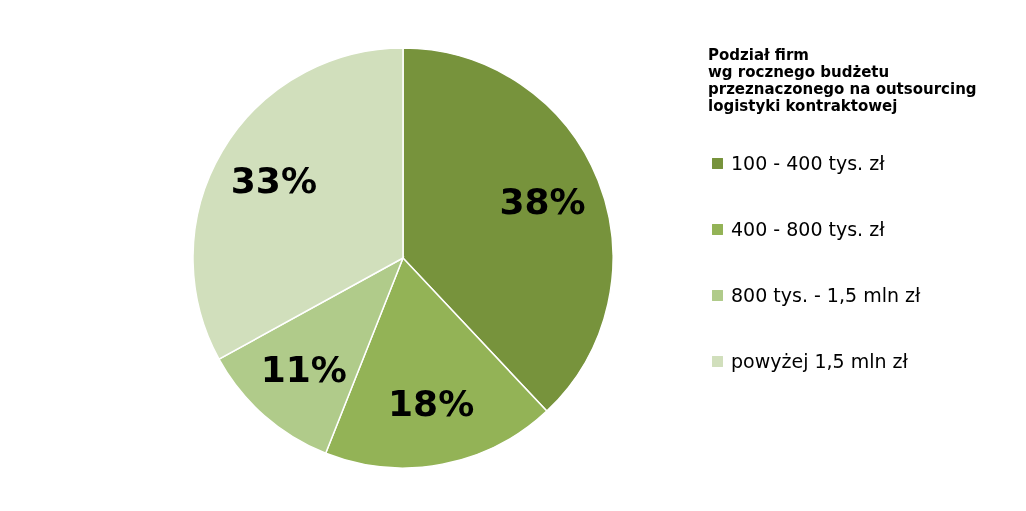 The image size is (1026, 511). What do you see at coordinates (808, 162) in the screenshot?
I see `legend-label: 100 - 400 tys. zł` at bounding box center [808, 162].